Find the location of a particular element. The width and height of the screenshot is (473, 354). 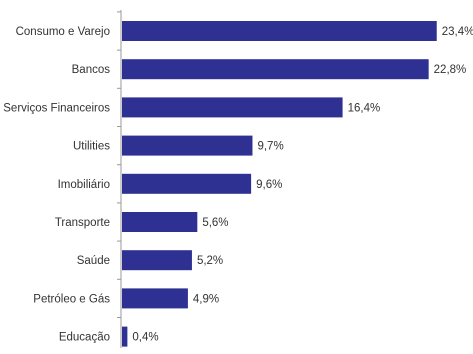

value-label: 9,6% is located at coordinates (269, 185).